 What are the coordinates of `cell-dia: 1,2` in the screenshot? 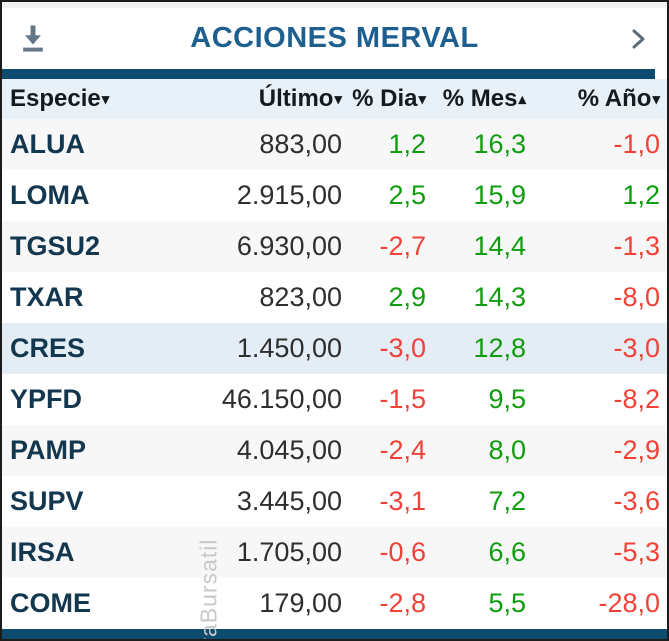 It's located at (407, 144).